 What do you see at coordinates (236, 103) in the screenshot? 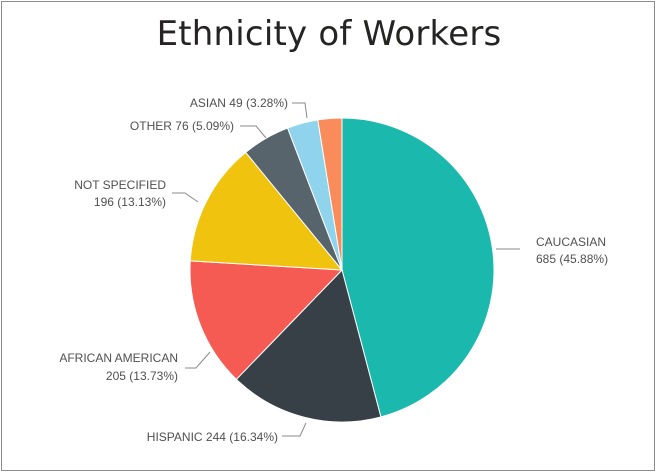
I see `slice-label-asian-number: 49` at bounding box center [236, 103].